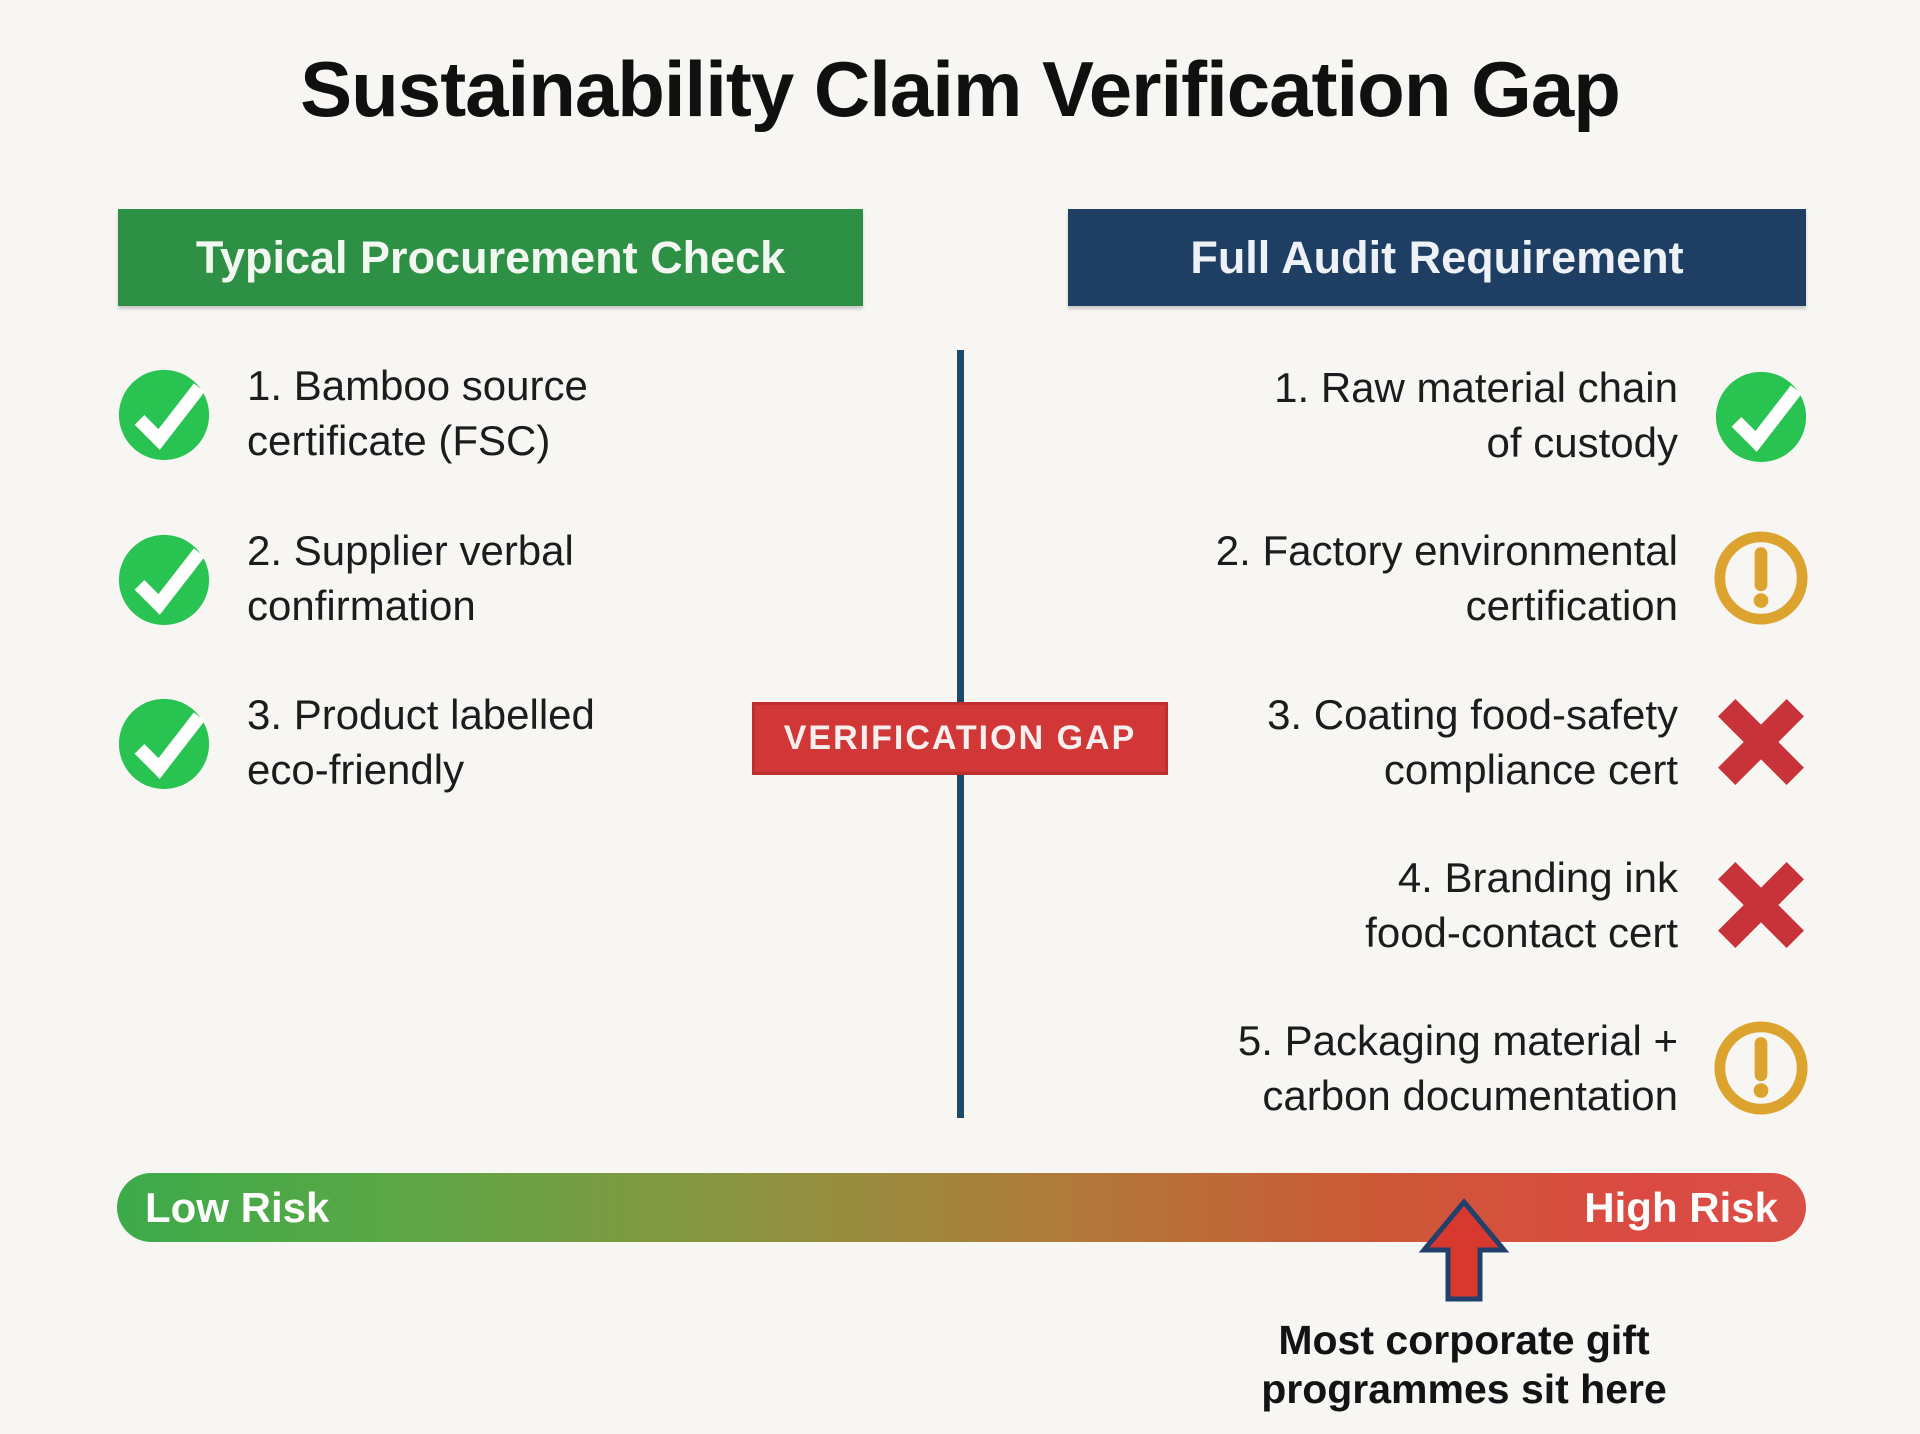  I want to click on high-risk-label: High Risk, so click(1681, 1207).